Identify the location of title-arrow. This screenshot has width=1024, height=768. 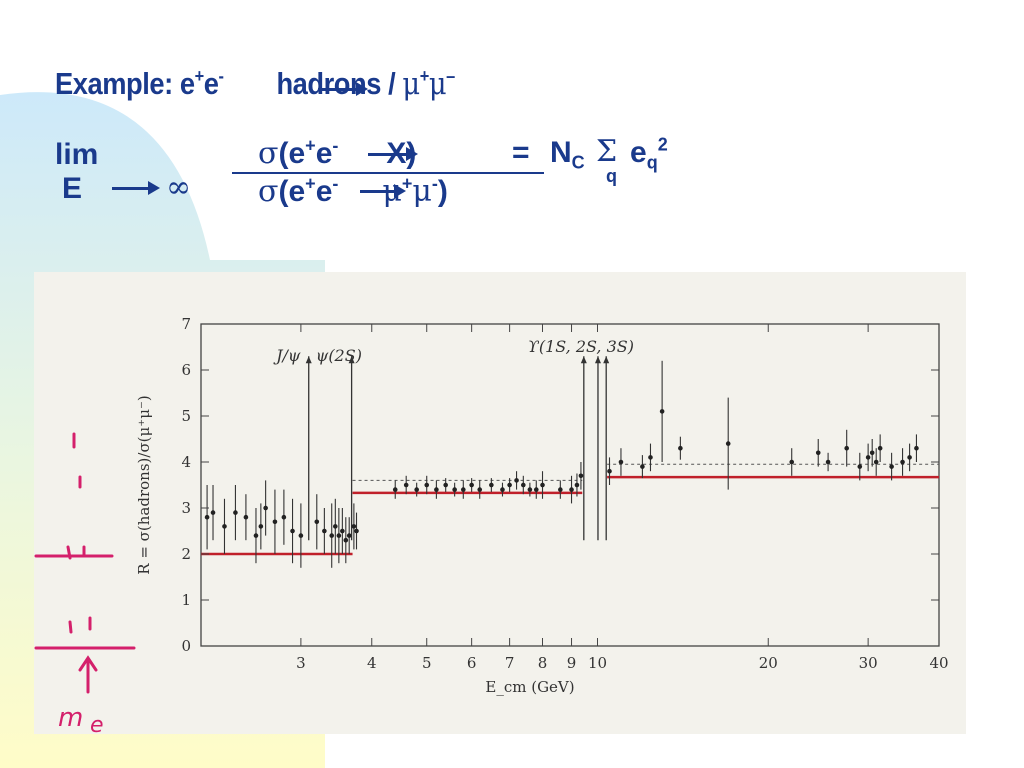
(343, 89).